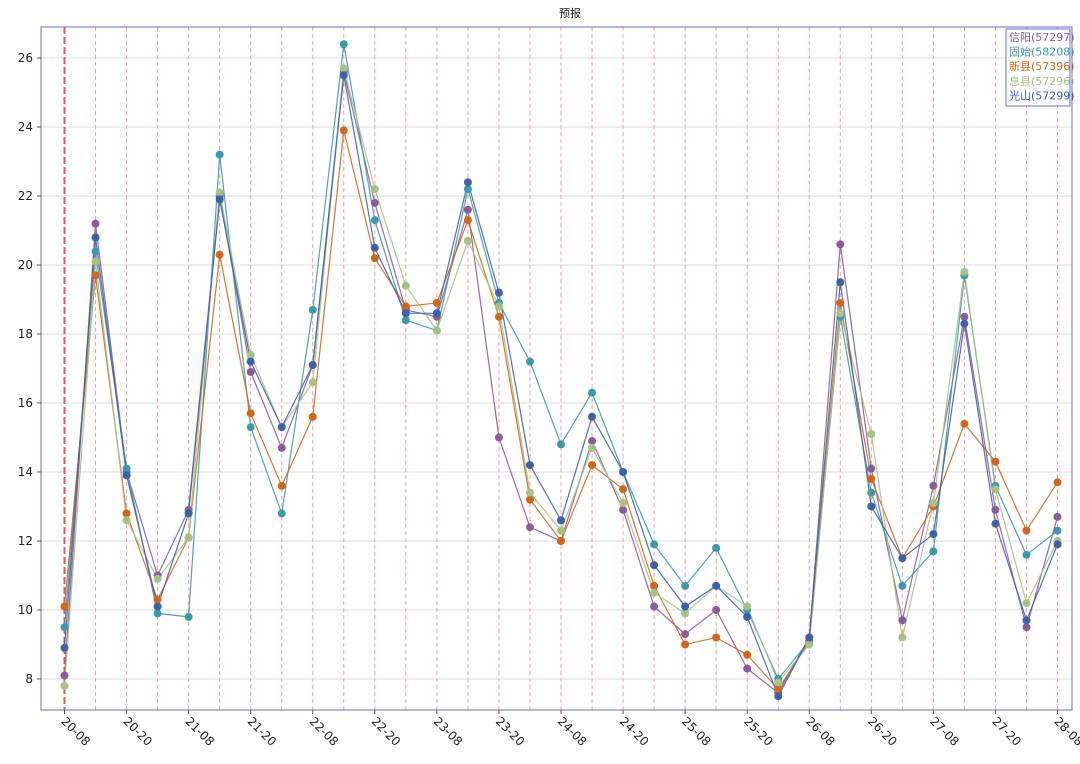  Describe the element at coordinates (29, 679) in the screenshot. I see `y-tick-label: 8` at that location.